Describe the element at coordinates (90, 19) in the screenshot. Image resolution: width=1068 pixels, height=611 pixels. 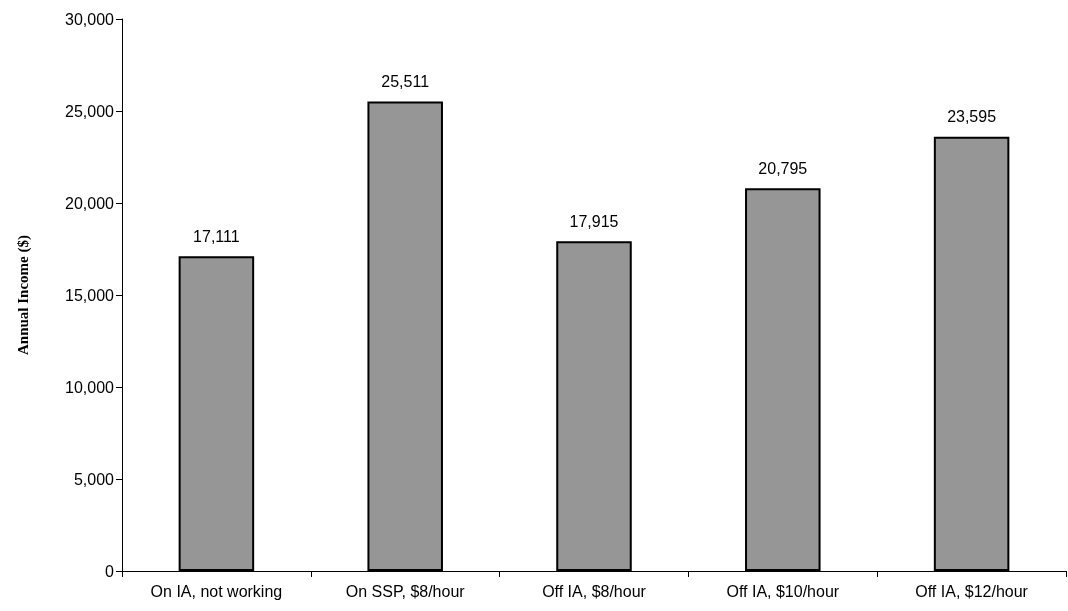
I see `y-tick-label: 30,000` at that location.